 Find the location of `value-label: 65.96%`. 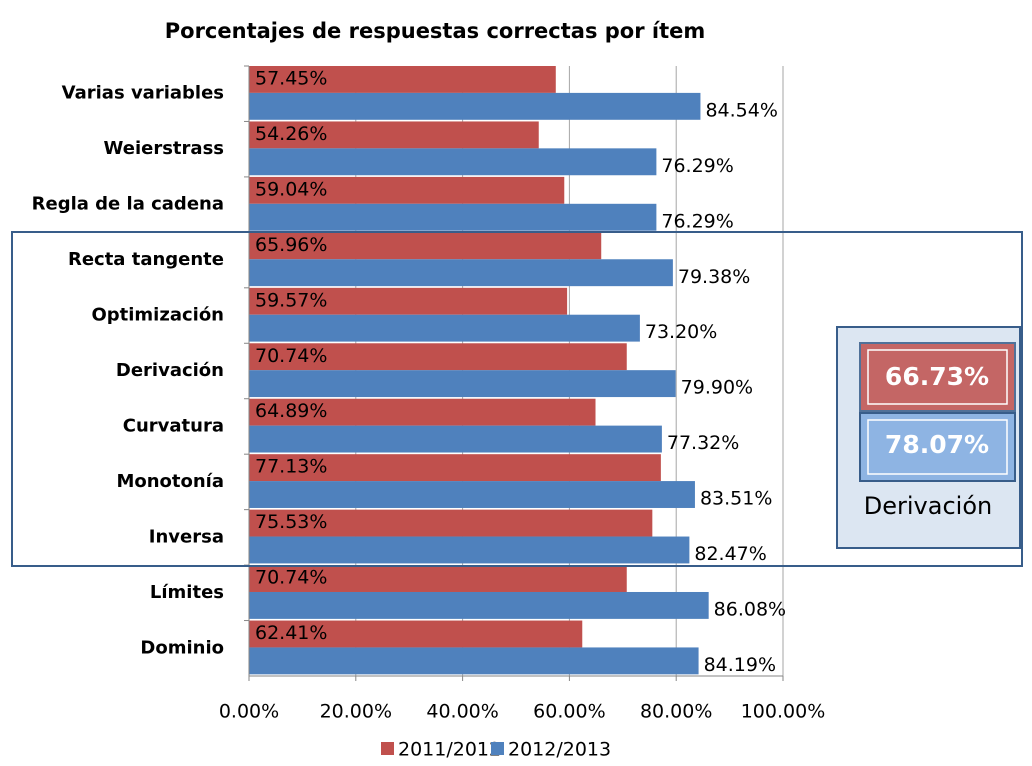

value-label: 65.96% is located at coordinates (291, 245).